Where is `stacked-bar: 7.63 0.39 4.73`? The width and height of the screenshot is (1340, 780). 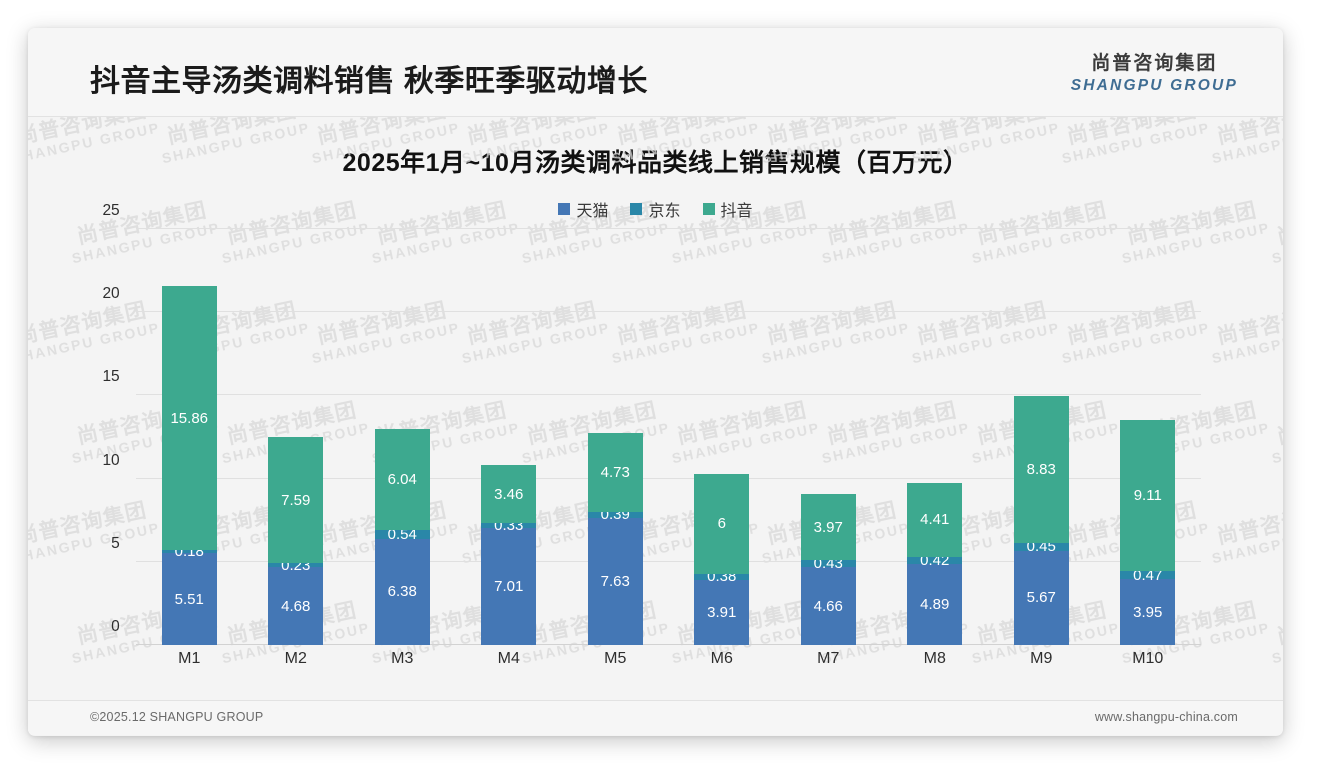 stacked-bar: 7.63 0.39 4.73 is located at coordinates (615, 538).